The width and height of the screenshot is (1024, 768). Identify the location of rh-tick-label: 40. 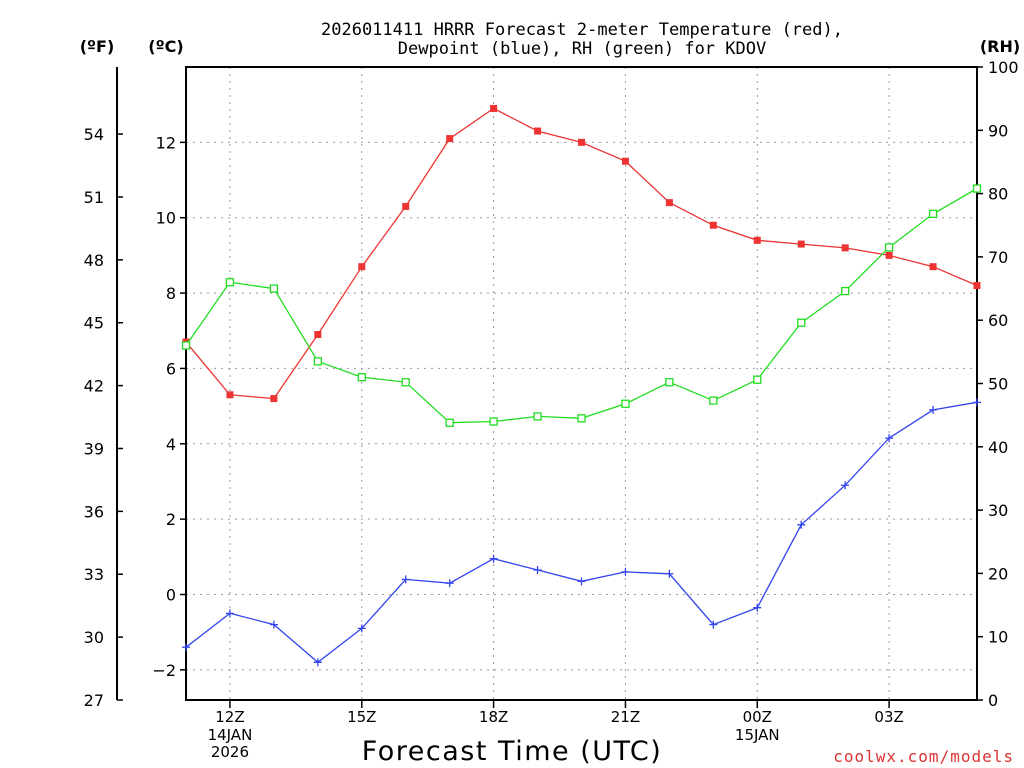
(998, 447).